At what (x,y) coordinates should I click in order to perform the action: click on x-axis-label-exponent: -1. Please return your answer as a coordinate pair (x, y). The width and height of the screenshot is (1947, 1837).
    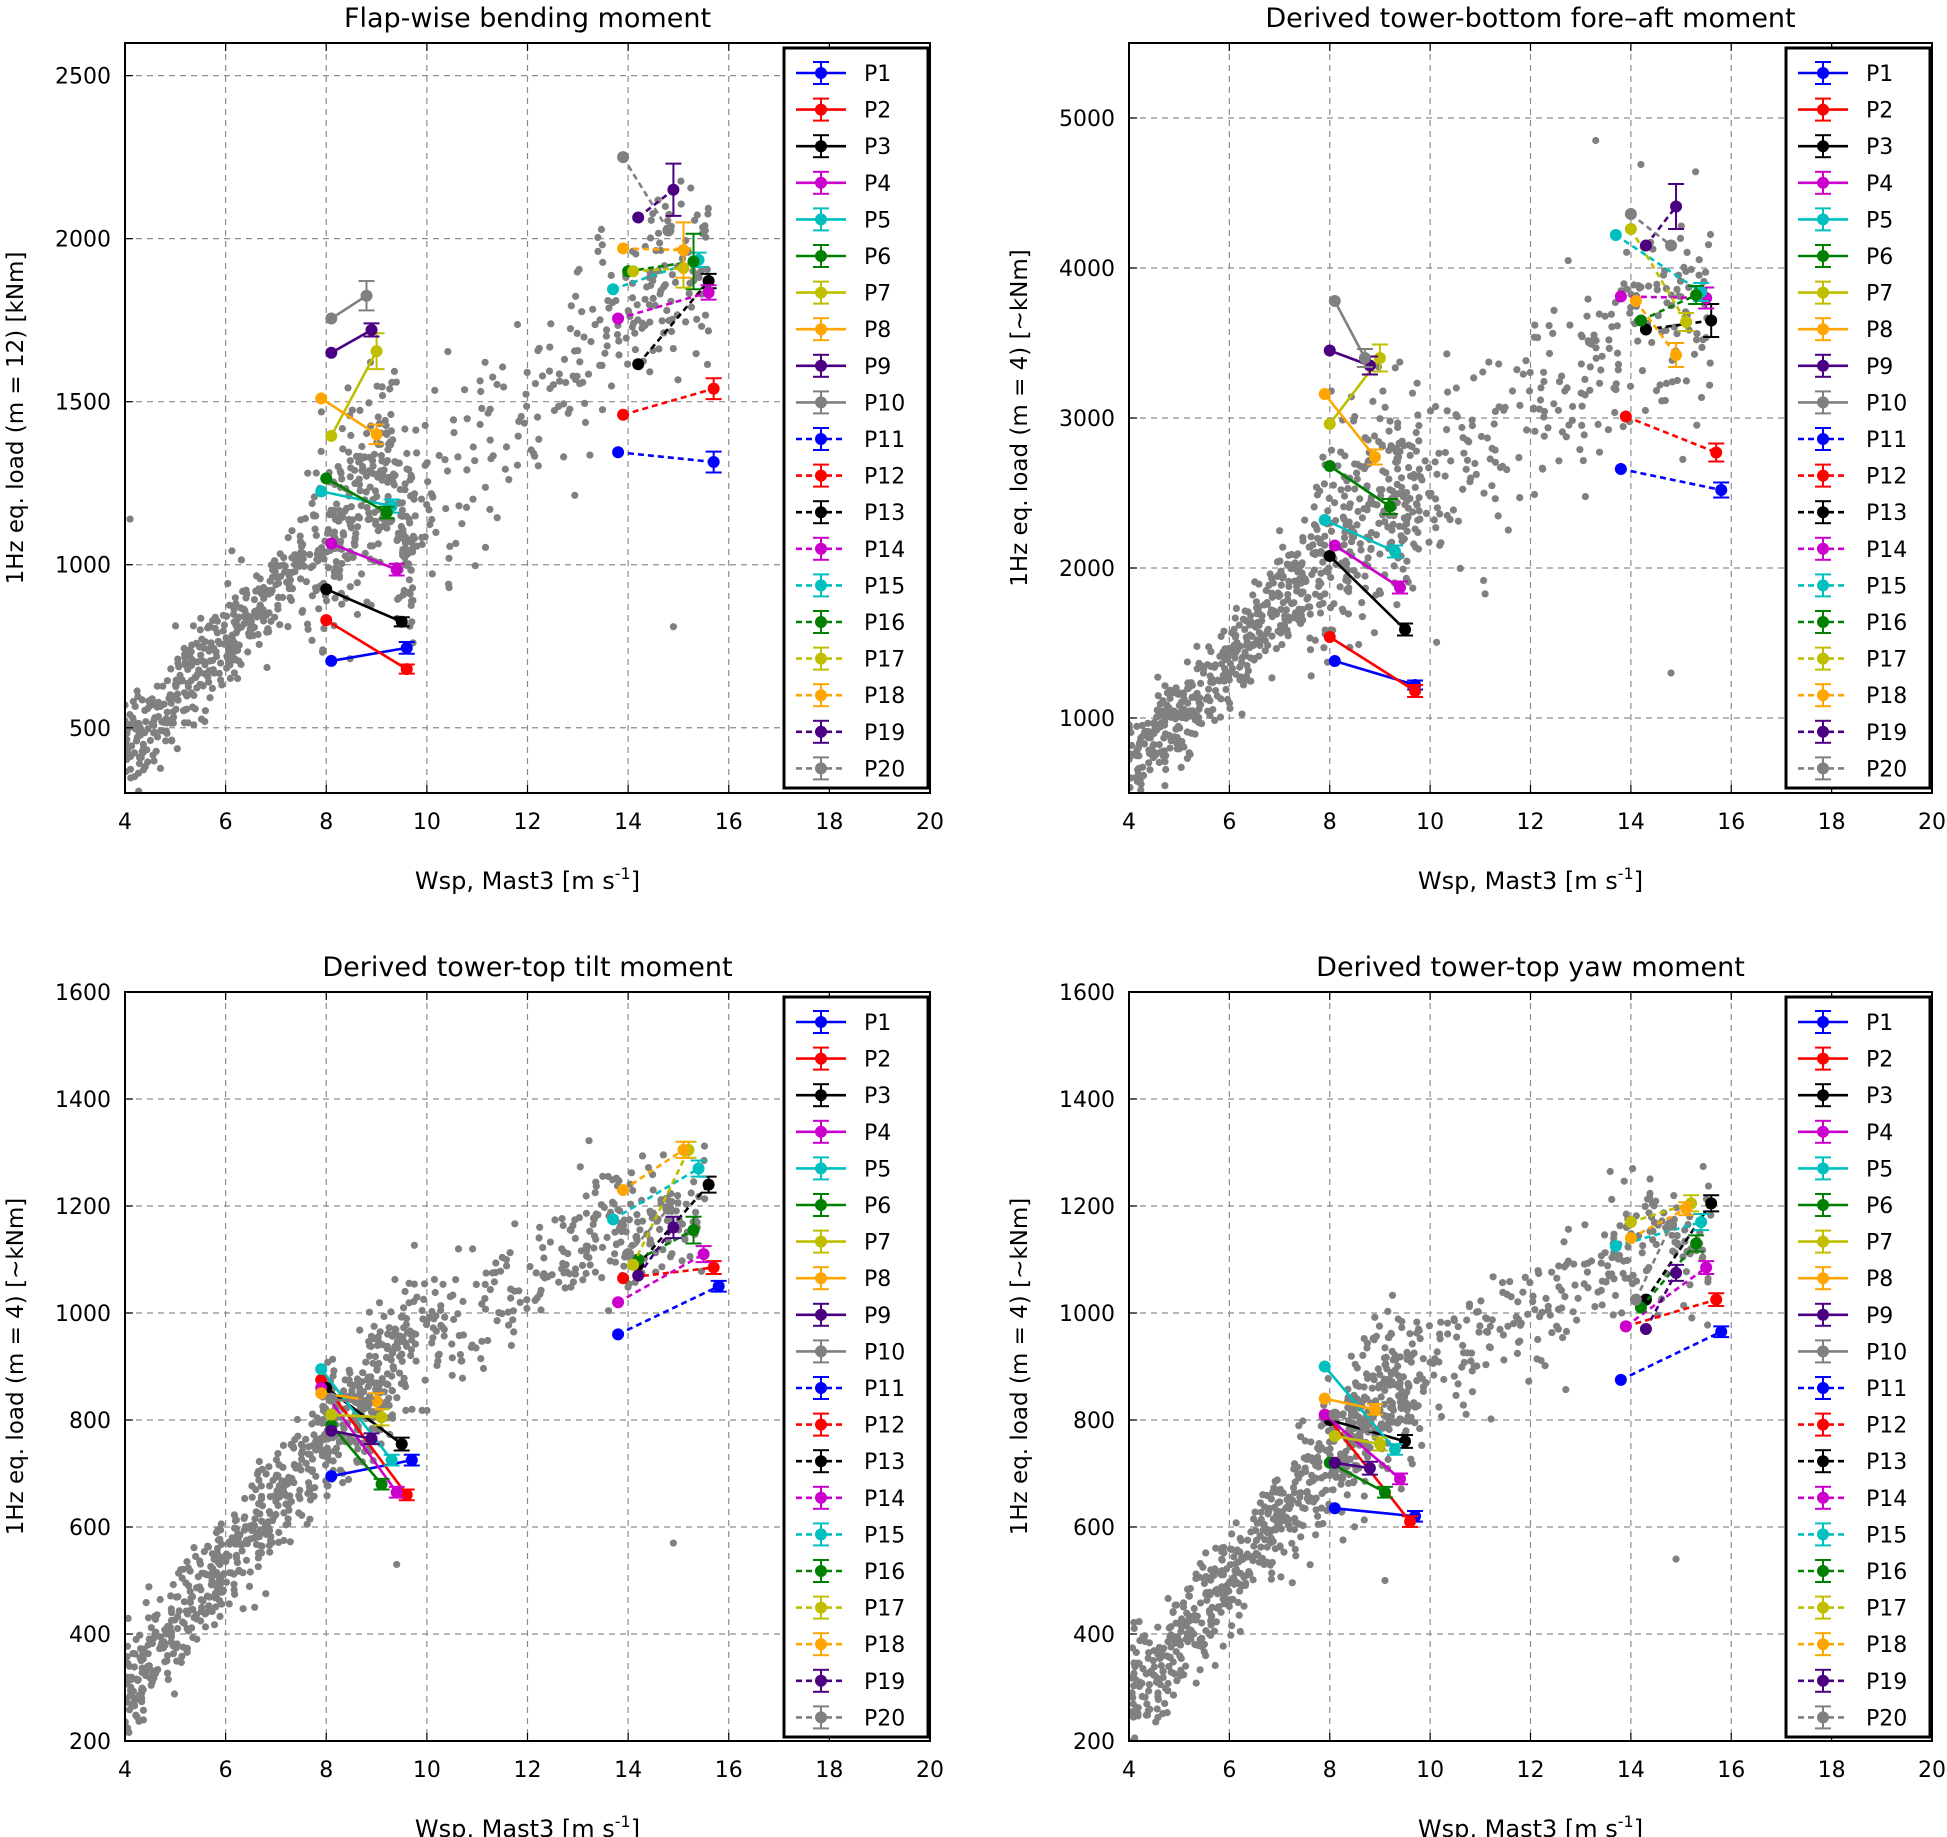
    Looking at the image, I should click on (623, 1821).